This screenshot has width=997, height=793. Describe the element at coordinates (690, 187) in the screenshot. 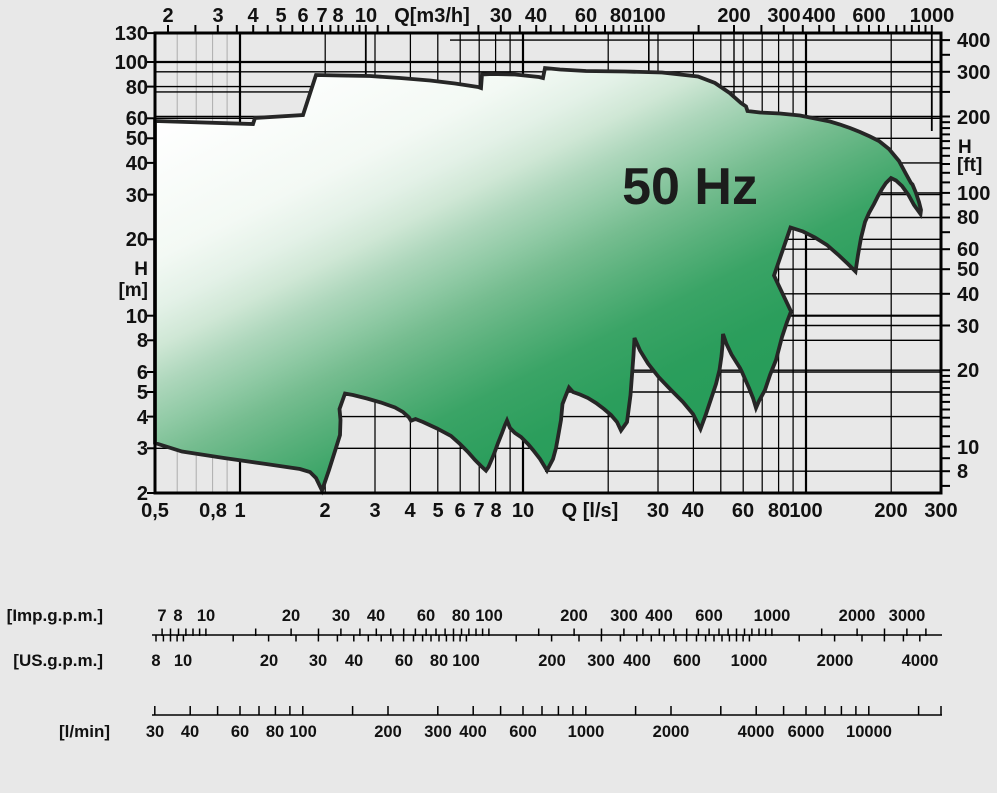

I see `svg-text: 50 Hz` at that location.